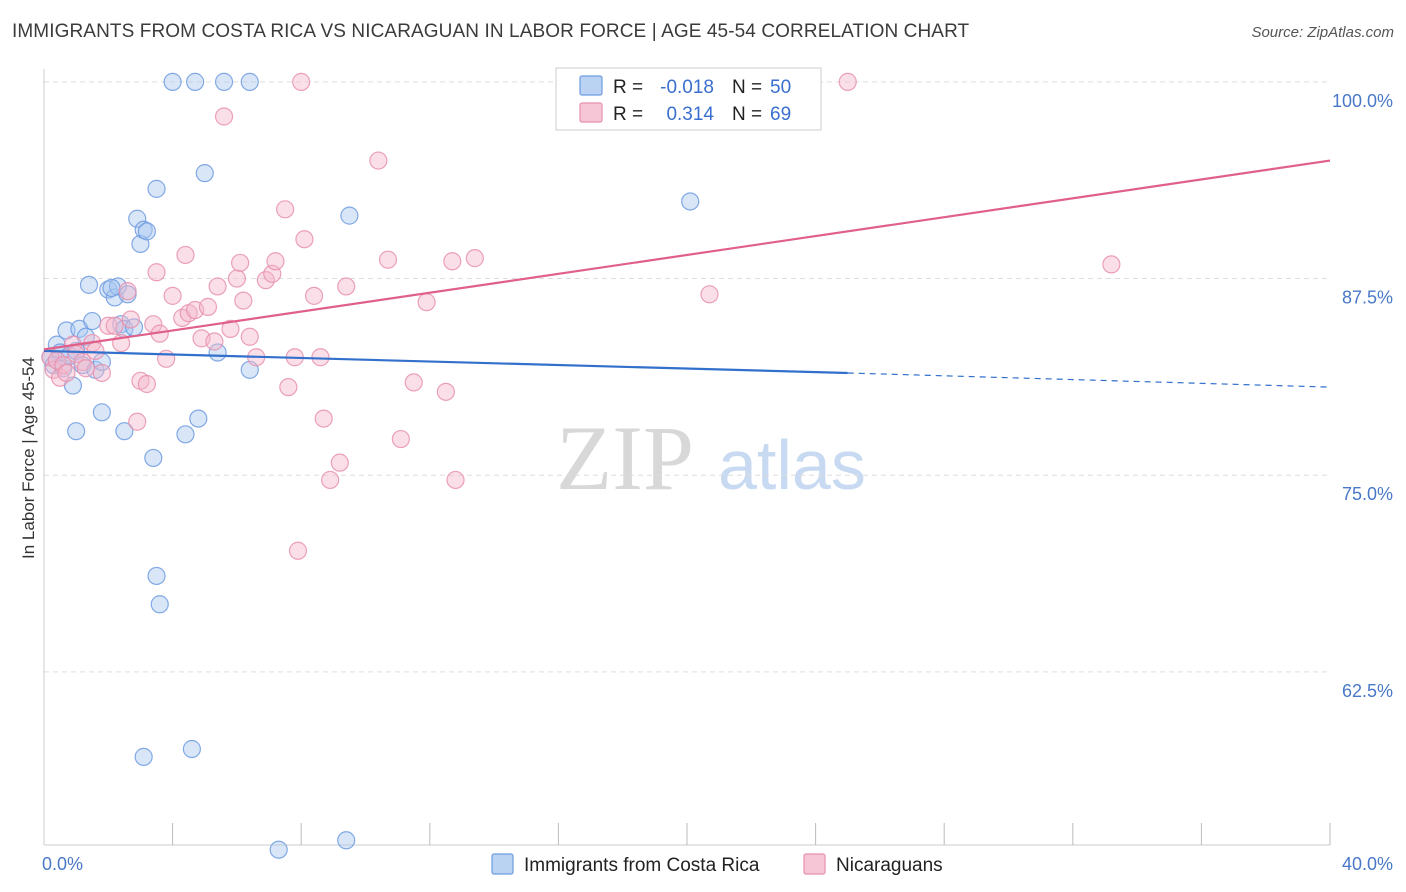 Image resolution: width=1406 pixels, height=892 pixels. I want to click on watermark: ZIP atlas, so click(711, 458).